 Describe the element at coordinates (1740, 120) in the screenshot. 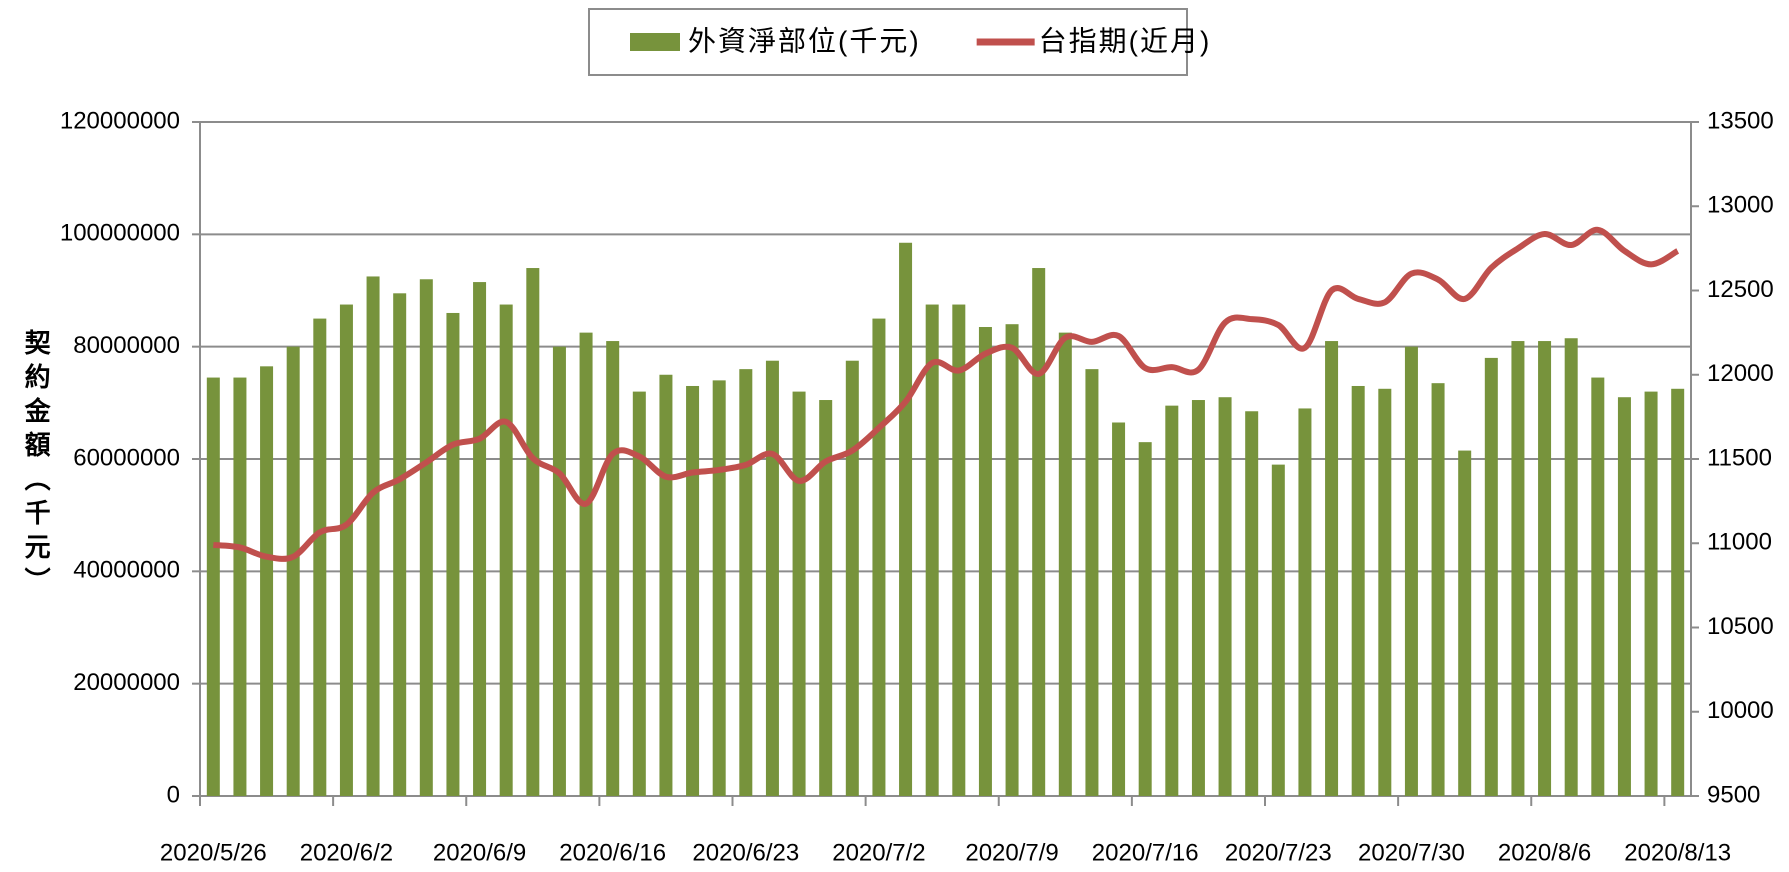

I see `y2-tick-label: 13500` at that location.